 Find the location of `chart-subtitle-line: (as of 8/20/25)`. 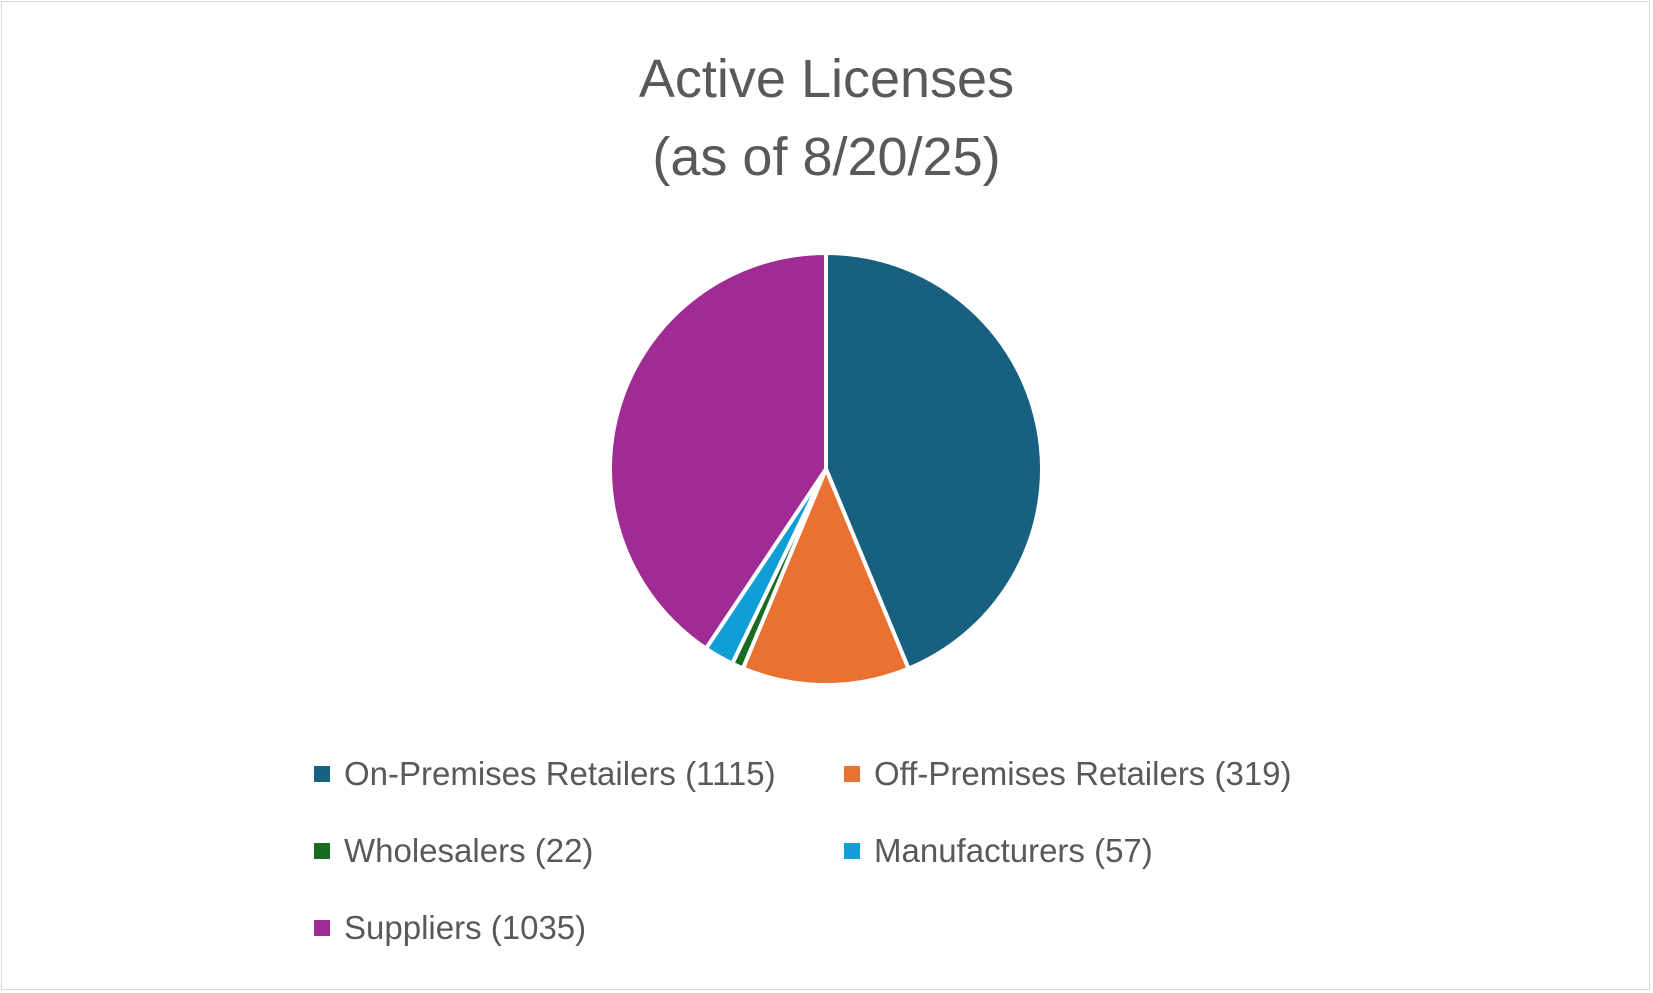

chart-subtitle-line: (as of 8/20/25) is located at coordinates (826, 157).